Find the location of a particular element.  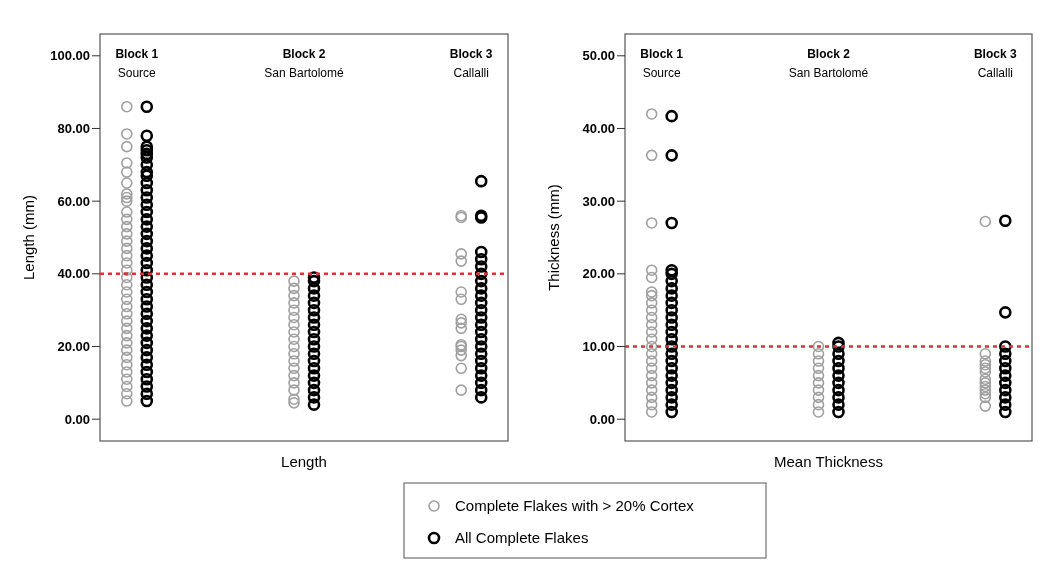

y-tick-label: 80.00 is located at coordinates (73, 129).